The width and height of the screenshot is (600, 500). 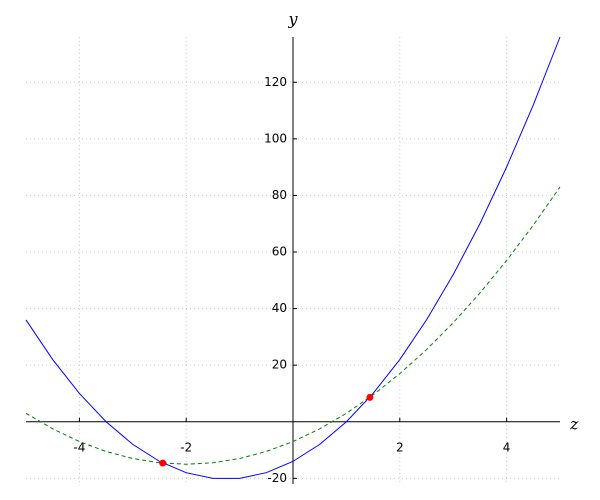 I want to click on y-tick-label: 80, so click(x=279, y=195).